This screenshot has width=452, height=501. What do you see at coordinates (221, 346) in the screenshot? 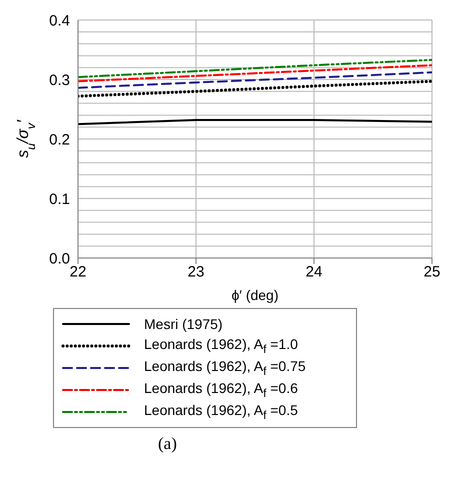
I see `legend-label: Leonards (1962), A$_{f}$ =1.0` at bounding box center [221, 346].